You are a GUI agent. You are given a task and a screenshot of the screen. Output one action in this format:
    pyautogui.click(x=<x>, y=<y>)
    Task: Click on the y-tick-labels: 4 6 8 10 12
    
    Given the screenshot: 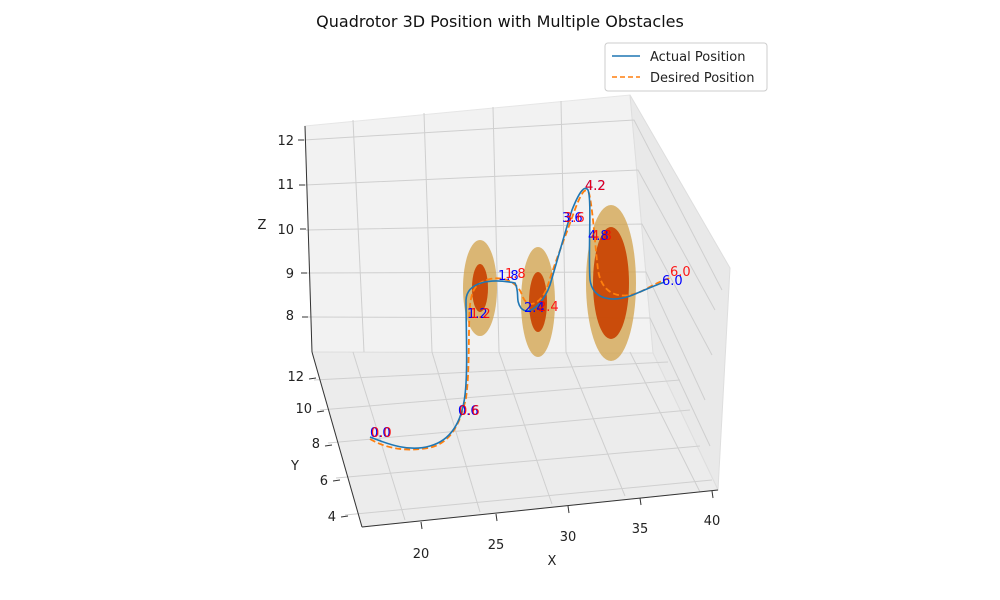 What is the action you would take?
    pyautogui.click(x=311, y=447)
    